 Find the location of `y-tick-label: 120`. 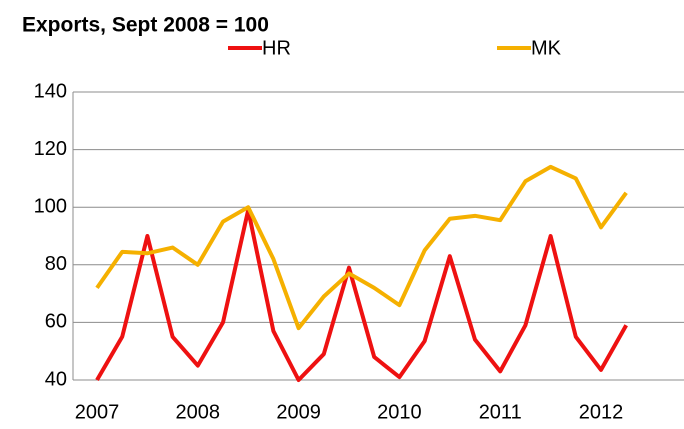

y-tick-label: 120 is located at coordinates (50, 149).